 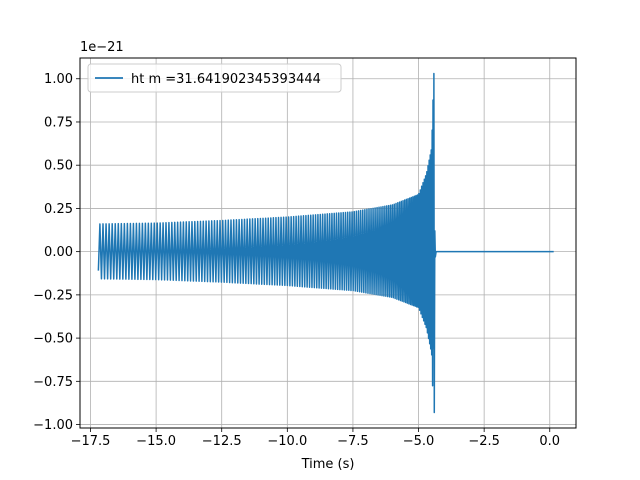 What do you see at coordinates (53, 425) in the screenshot?
I see `y-tick-label: −1.00` at bounding box center [53, 425].